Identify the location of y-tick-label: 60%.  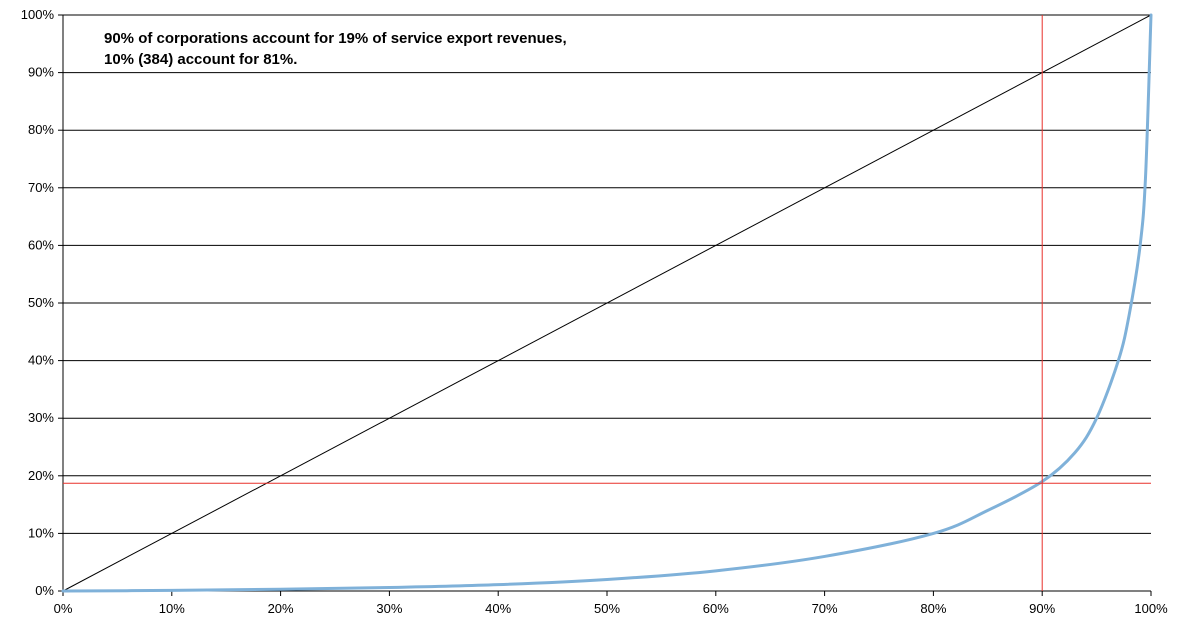
(41, 244).